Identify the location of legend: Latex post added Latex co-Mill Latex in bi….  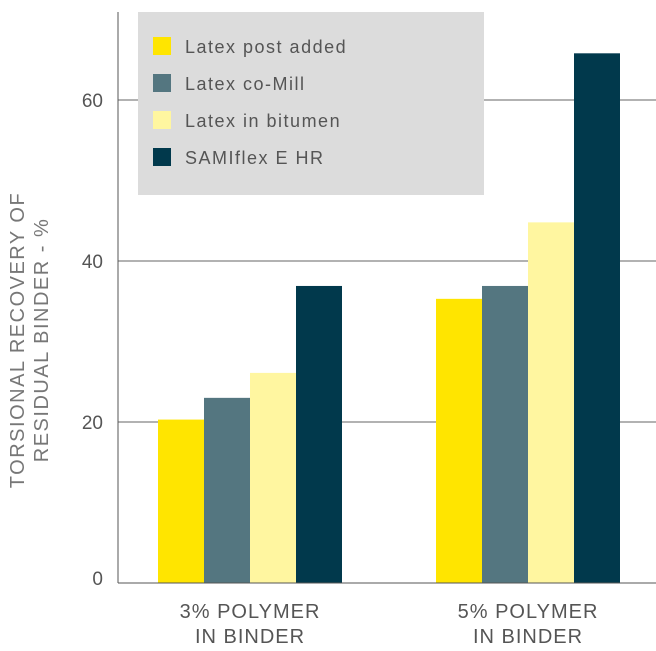
(311, 103).